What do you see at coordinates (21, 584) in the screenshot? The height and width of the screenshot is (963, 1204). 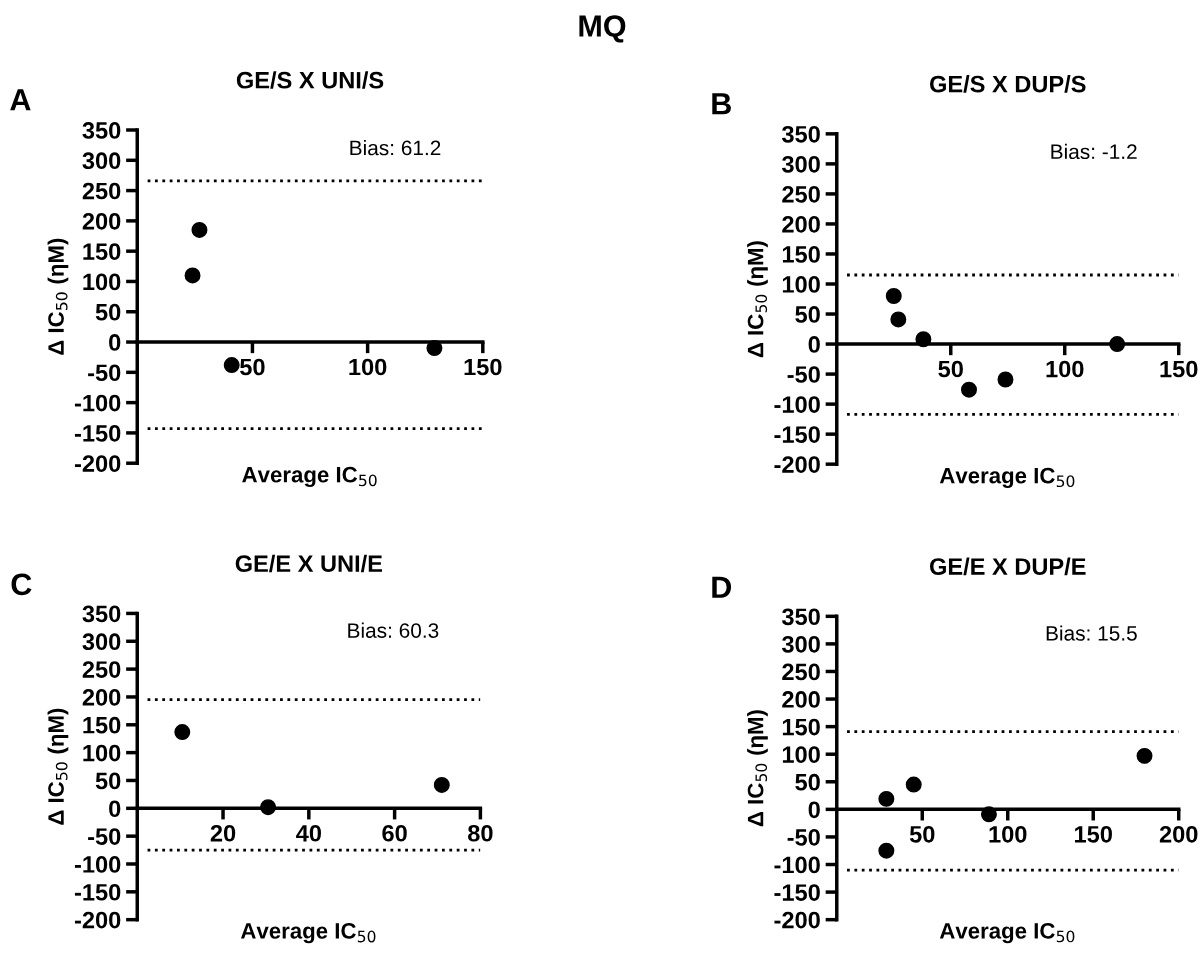 I see `text: C` at bounding box center [21, 584].